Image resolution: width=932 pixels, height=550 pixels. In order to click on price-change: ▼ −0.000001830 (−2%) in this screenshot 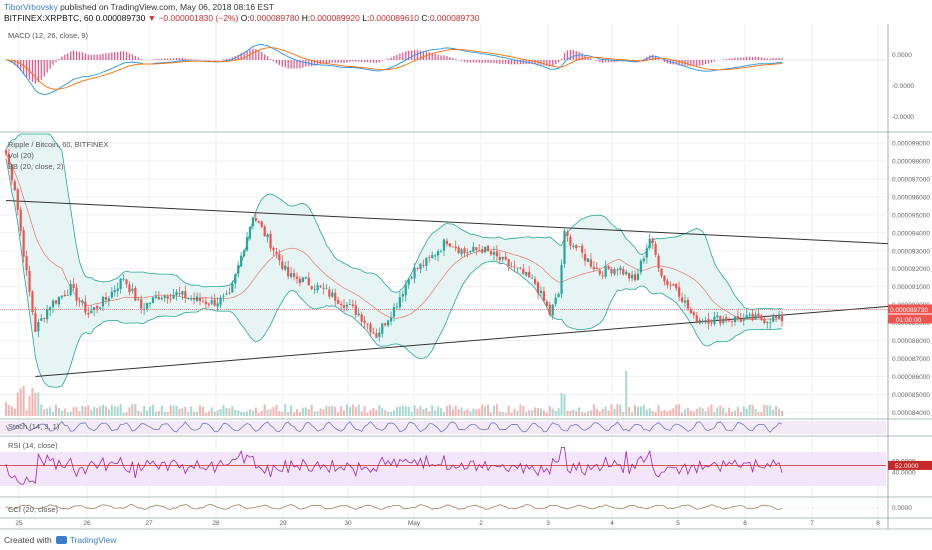, I will do `click(193, 18)`.